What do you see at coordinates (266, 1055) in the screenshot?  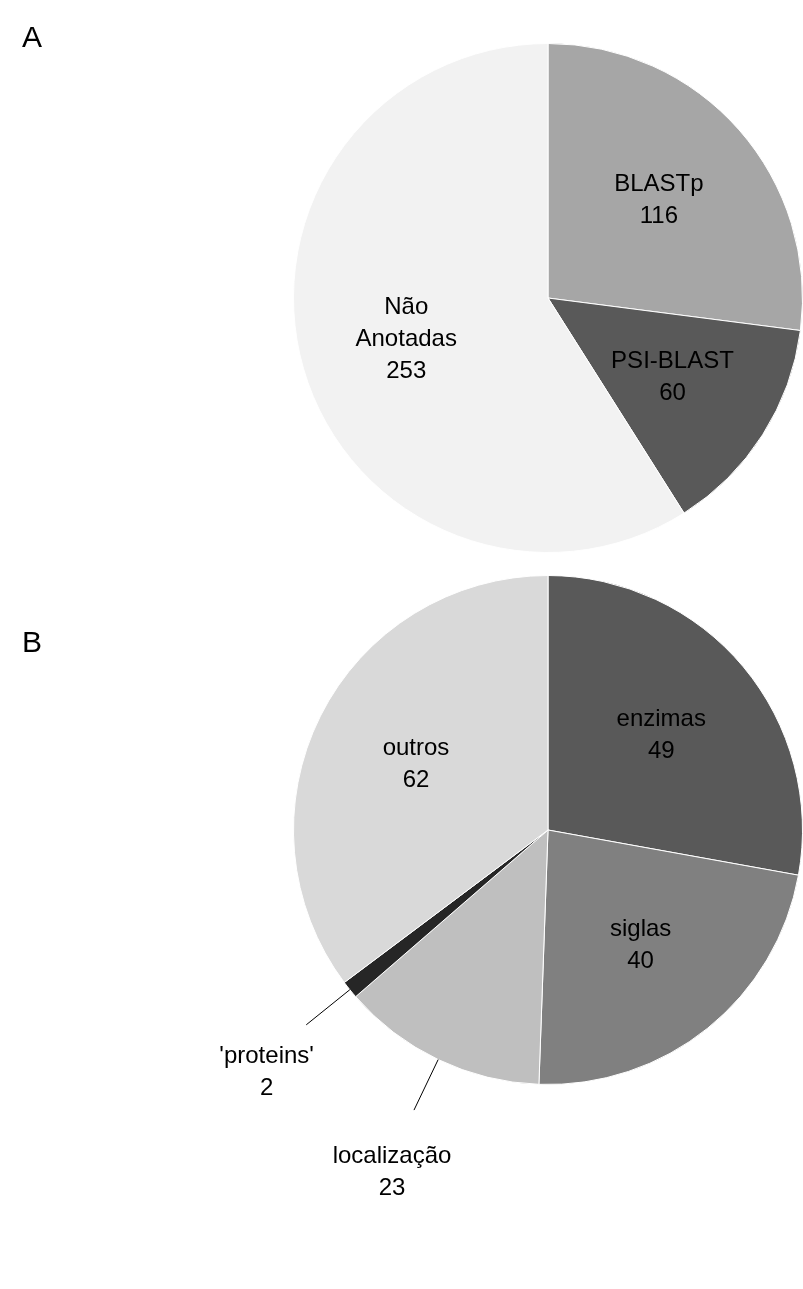 I see `slice-label: 'proteins'` at bounding box center [266, 1055].